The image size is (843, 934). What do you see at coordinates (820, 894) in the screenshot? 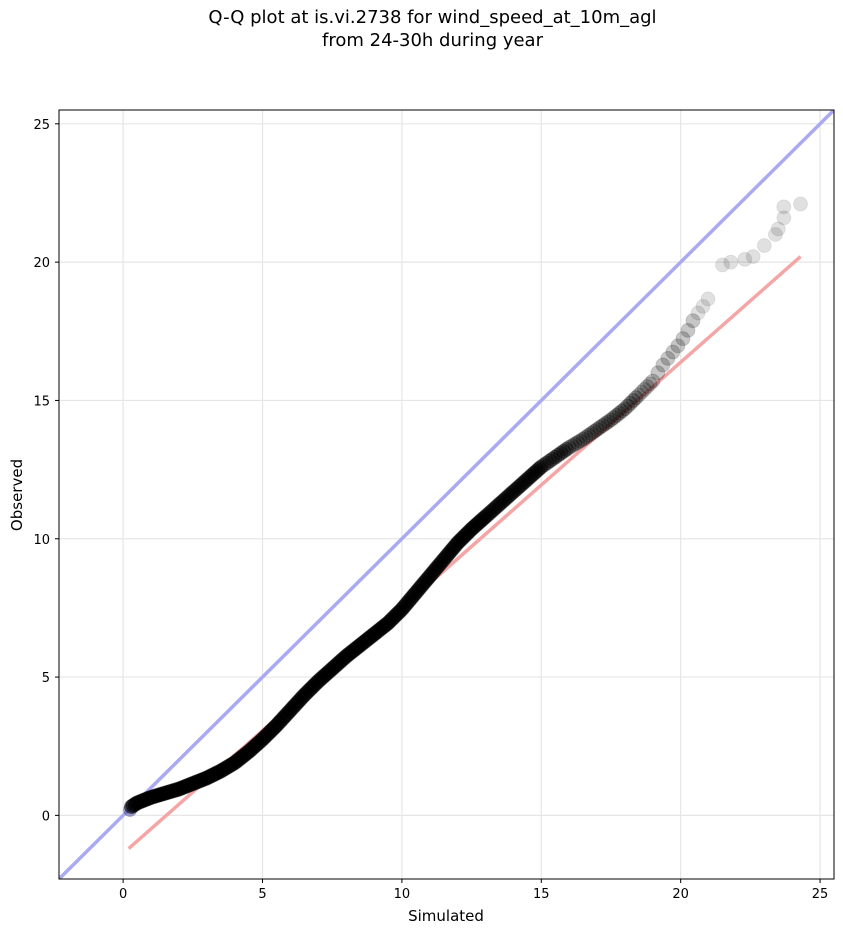
I see `x-tick-label: 25` at bounding box center [820, 894].